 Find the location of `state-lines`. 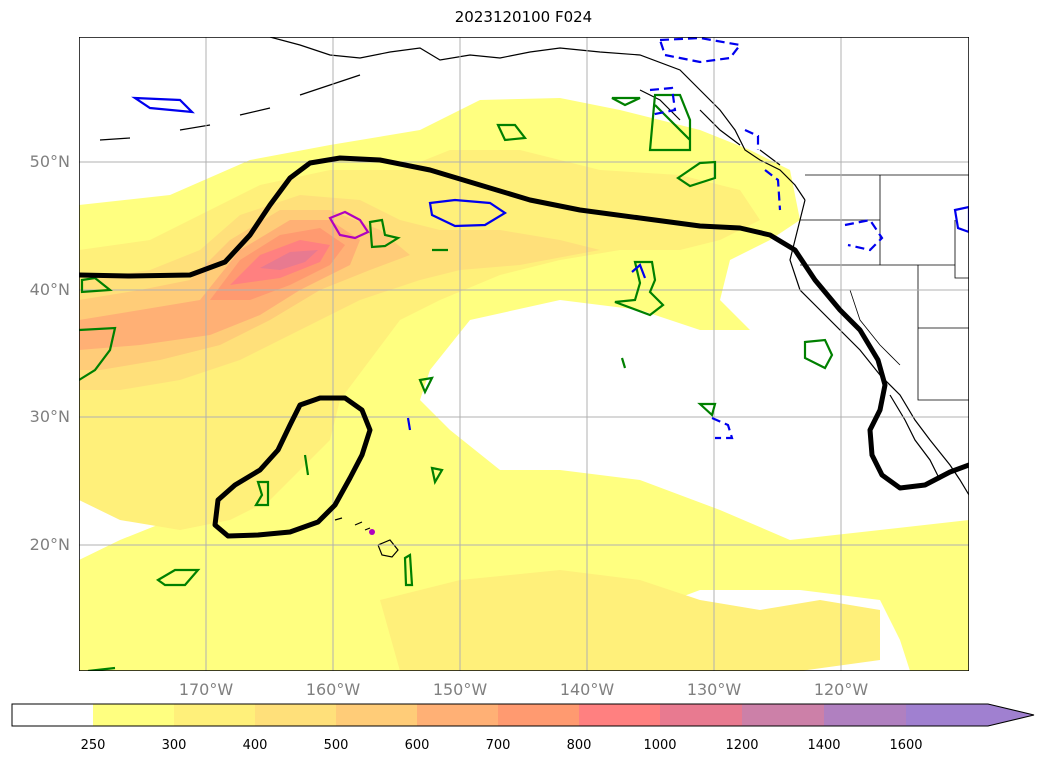

state-lines is located at coordinates (884, 288).